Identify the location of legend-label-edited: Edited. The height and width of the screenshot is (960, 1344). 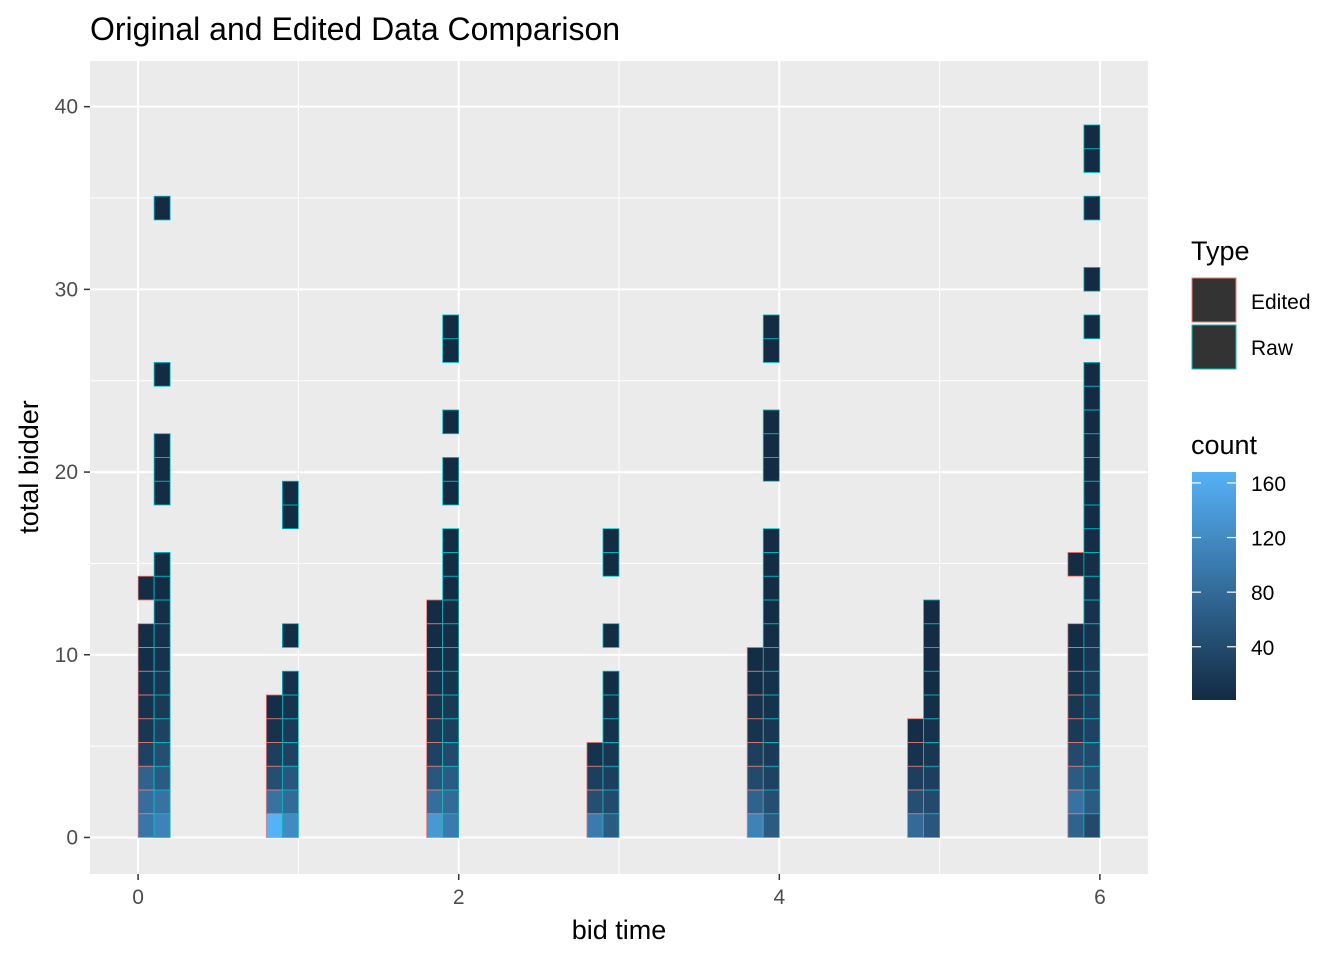
(1281, 302).